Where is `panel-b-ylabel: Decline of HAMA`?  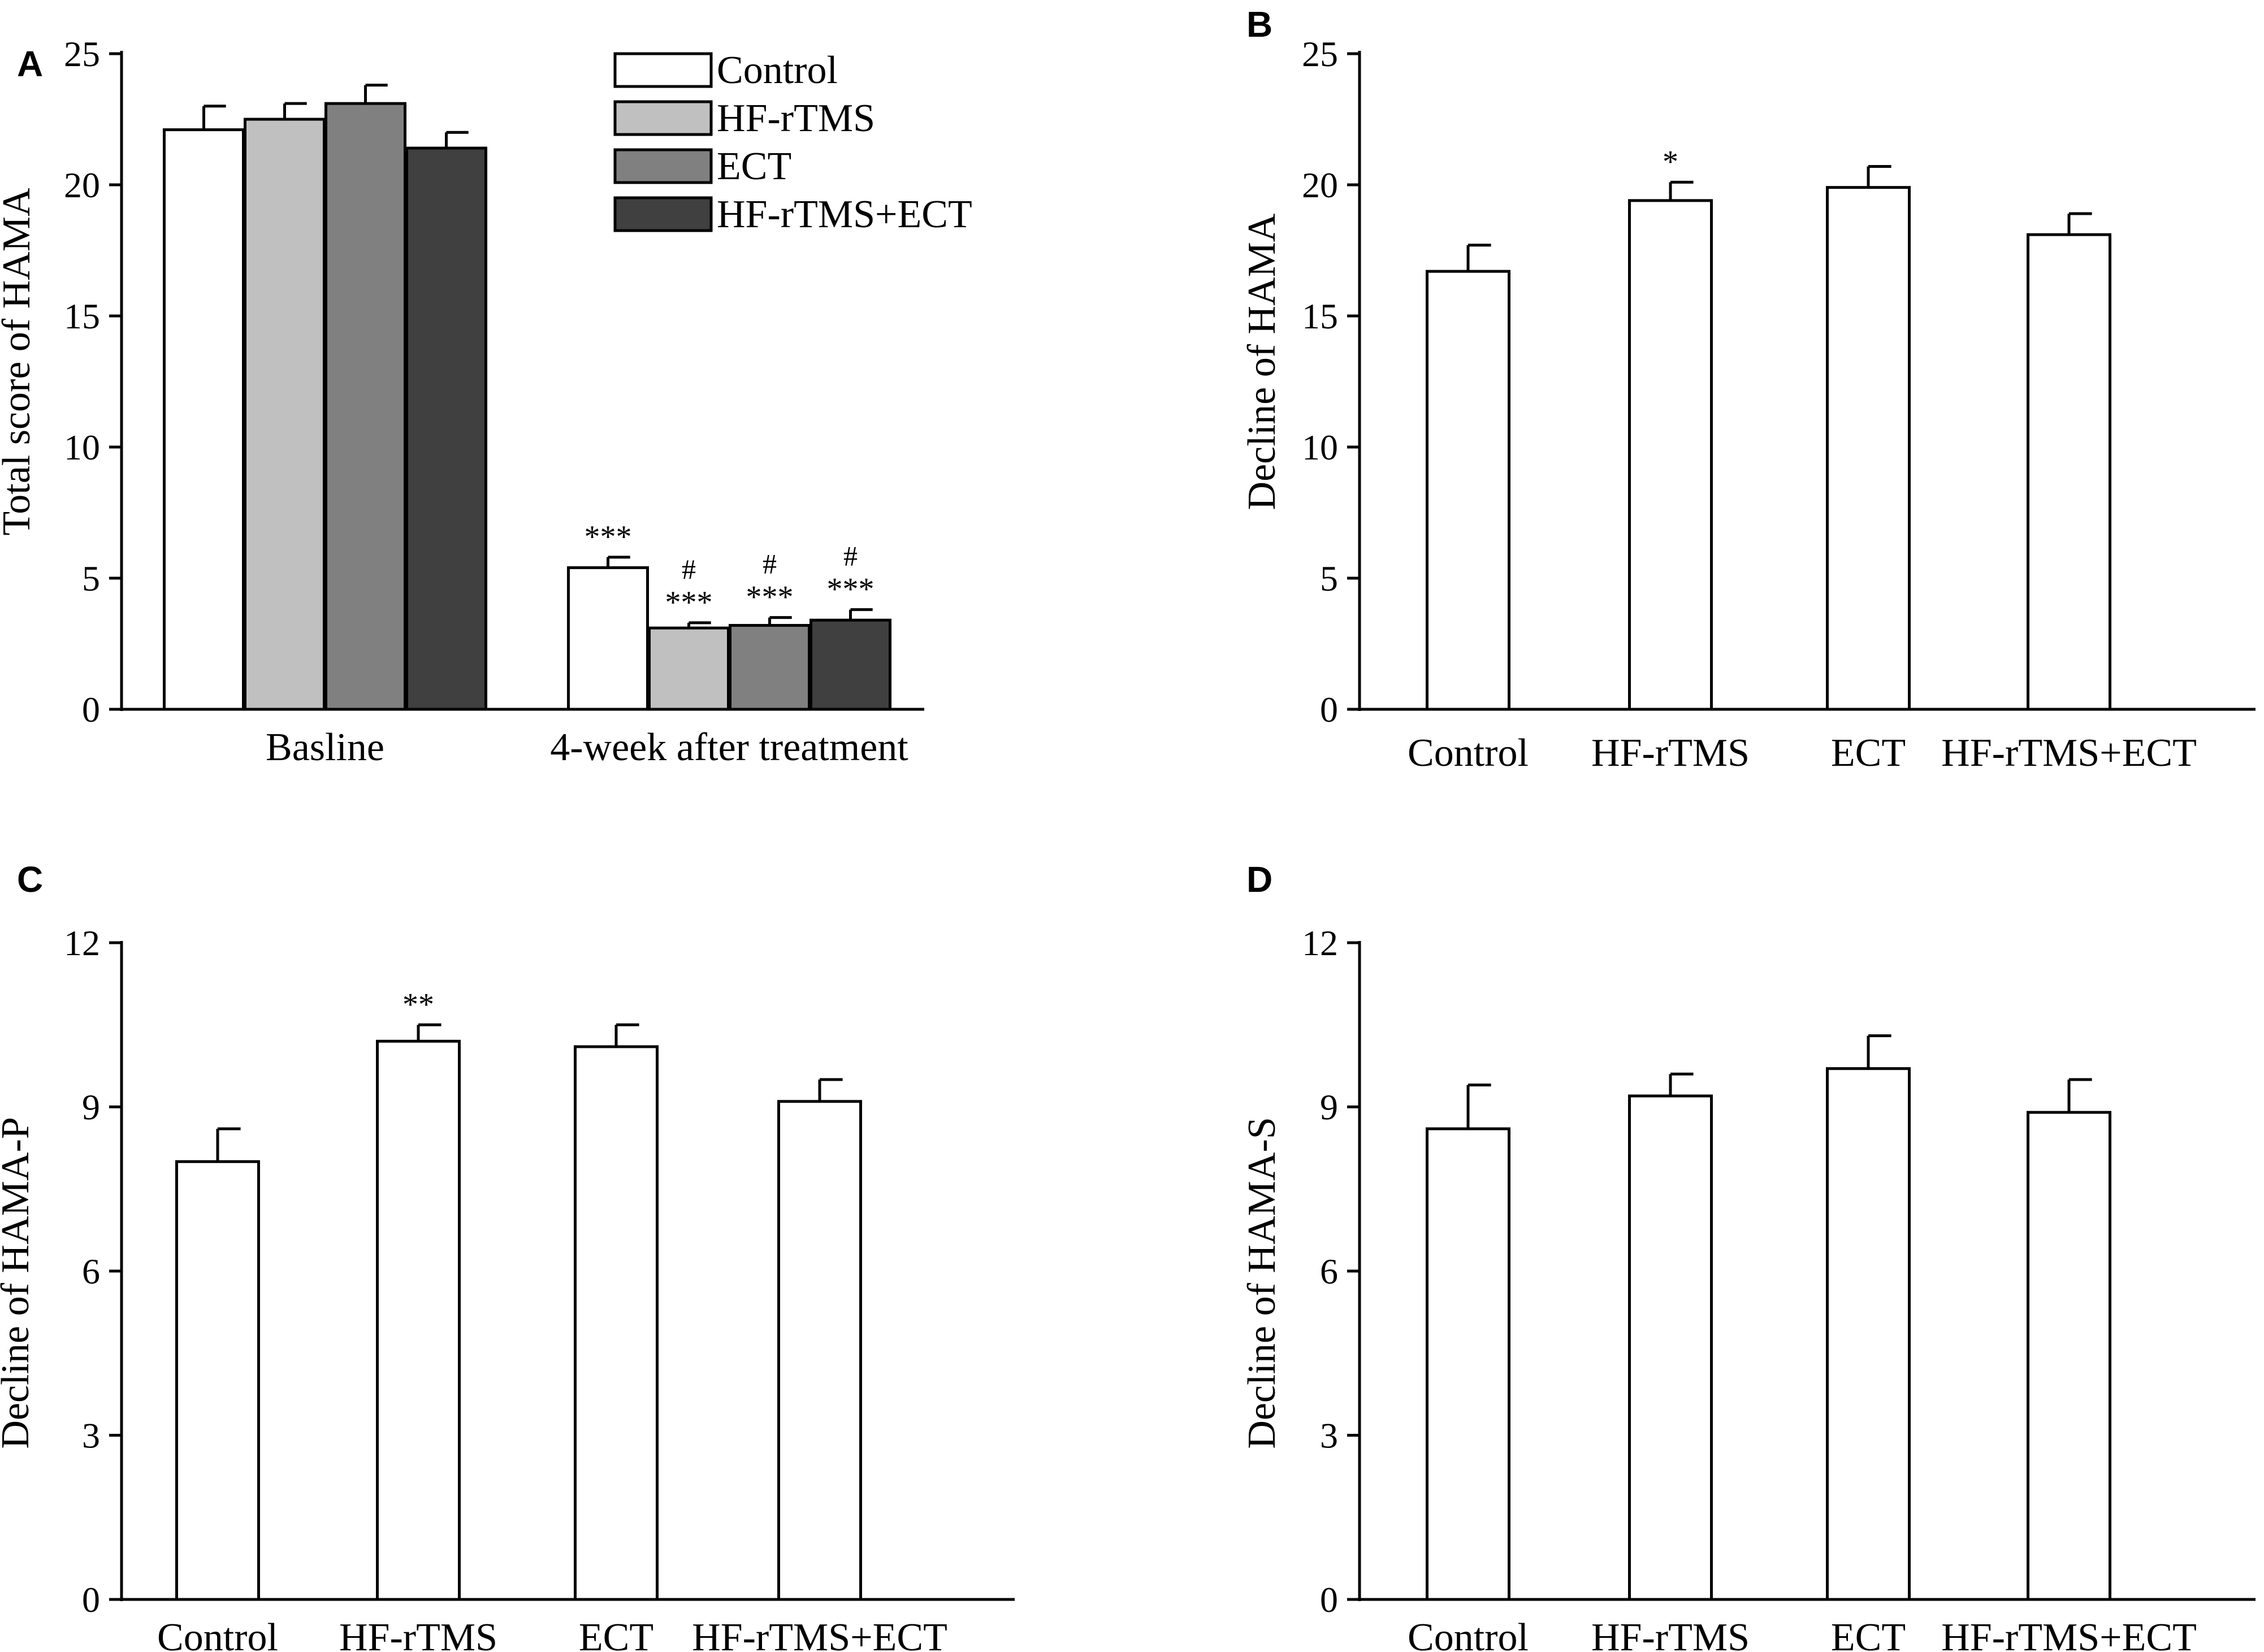 panel-b-ylabel: Decline of HAMA is located at coordinates (1262, 361).